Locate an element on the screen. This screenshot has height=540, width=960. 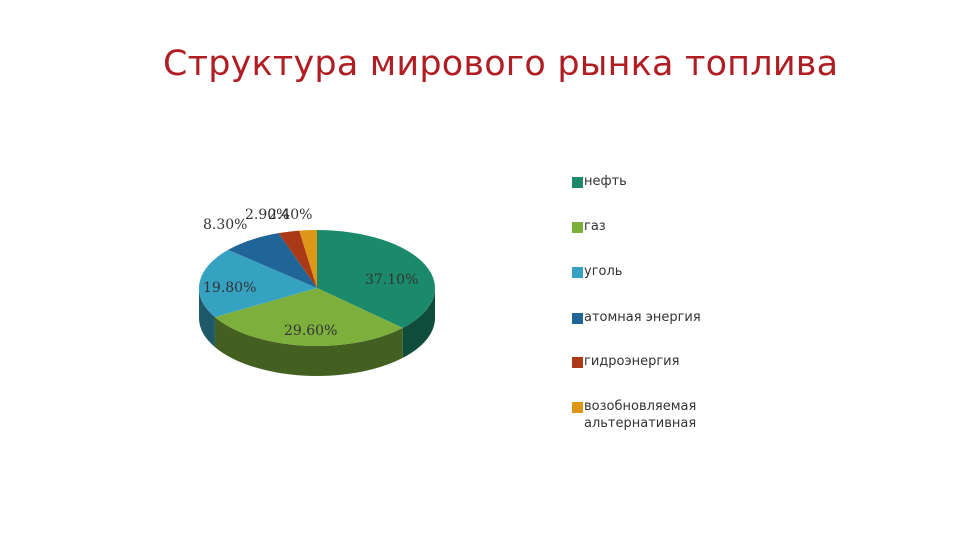
slice-возобновляемая-альтернативная is located at coordinates (308, 259).